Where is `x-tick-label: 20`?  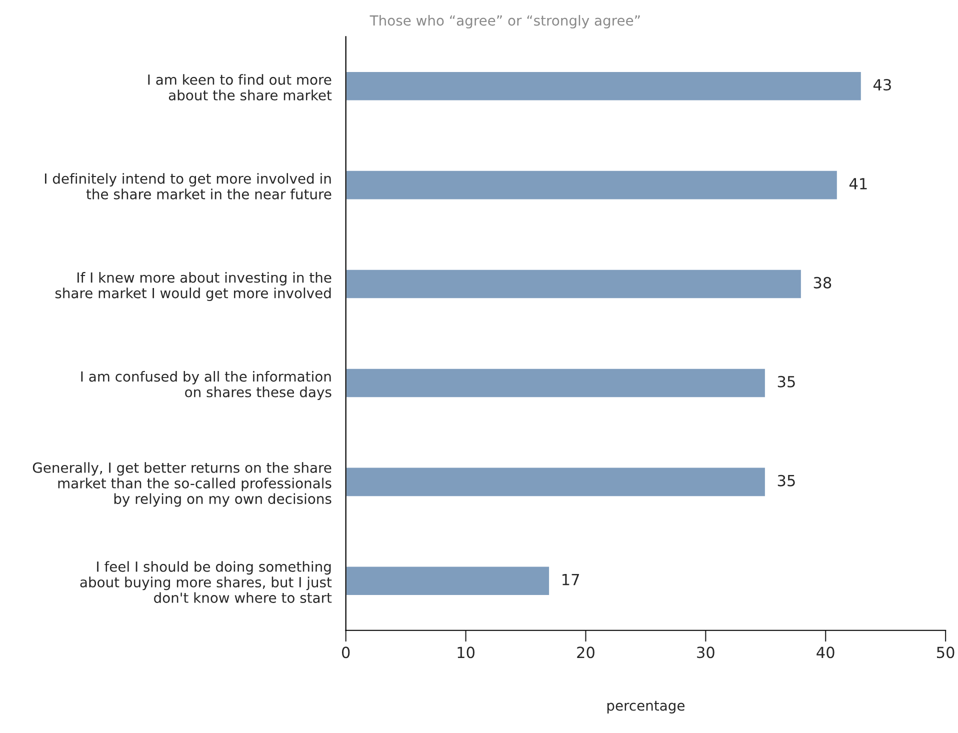 x-tick-label: 20 is located at coordinates (585, 652).